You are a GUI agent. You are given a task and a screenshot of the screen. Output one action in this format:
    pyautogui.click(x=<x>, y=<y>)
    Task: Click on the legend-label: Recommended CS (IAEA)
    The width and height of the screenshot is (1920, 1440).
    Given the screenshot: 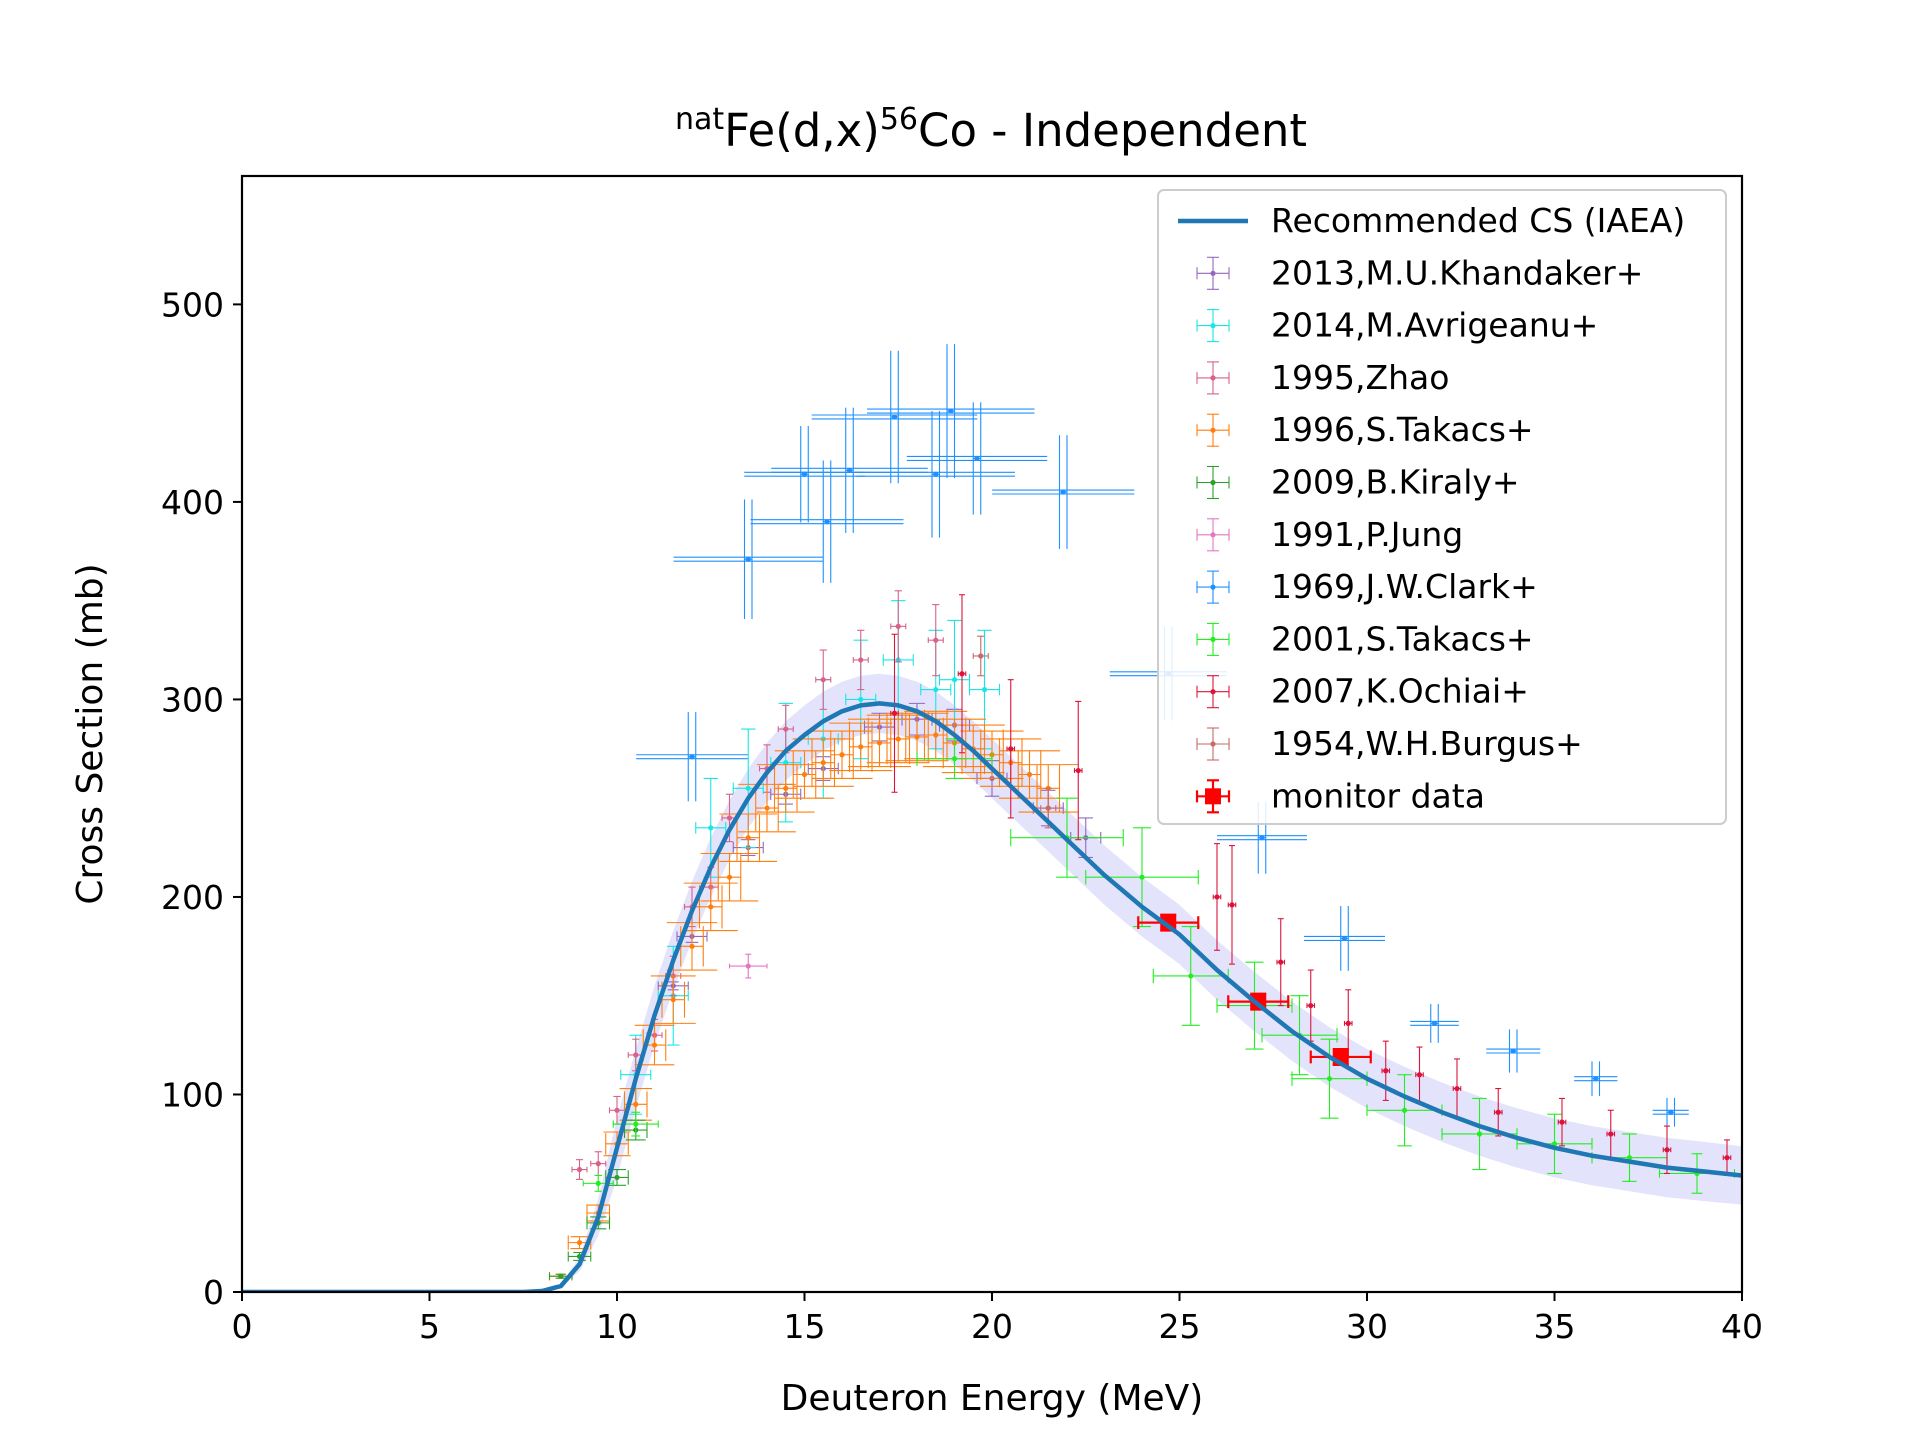 What is the action you would take?
    pyautogui.click(x=1478, y=220)
    